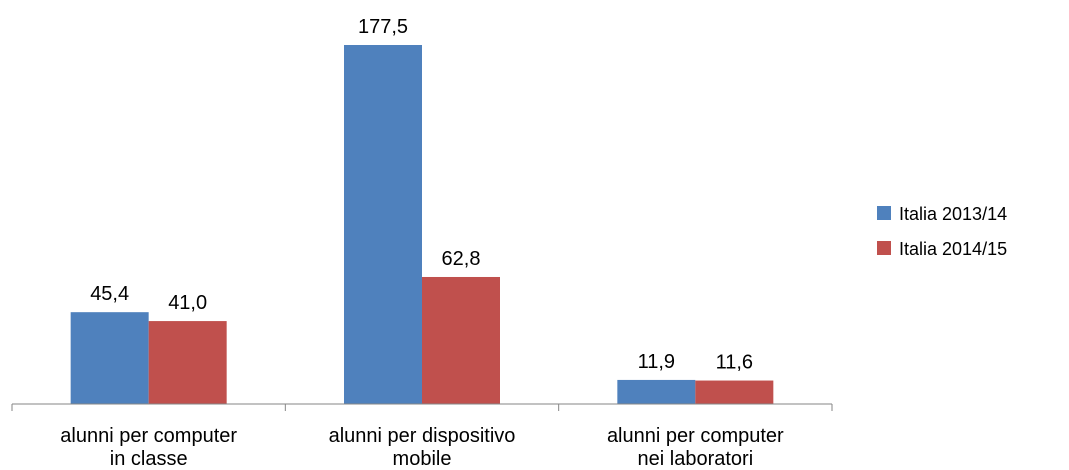 The width and height of the screenshot is (1069, 470). I want to click on data-label-2-2: 62,8, so click(461, 259).